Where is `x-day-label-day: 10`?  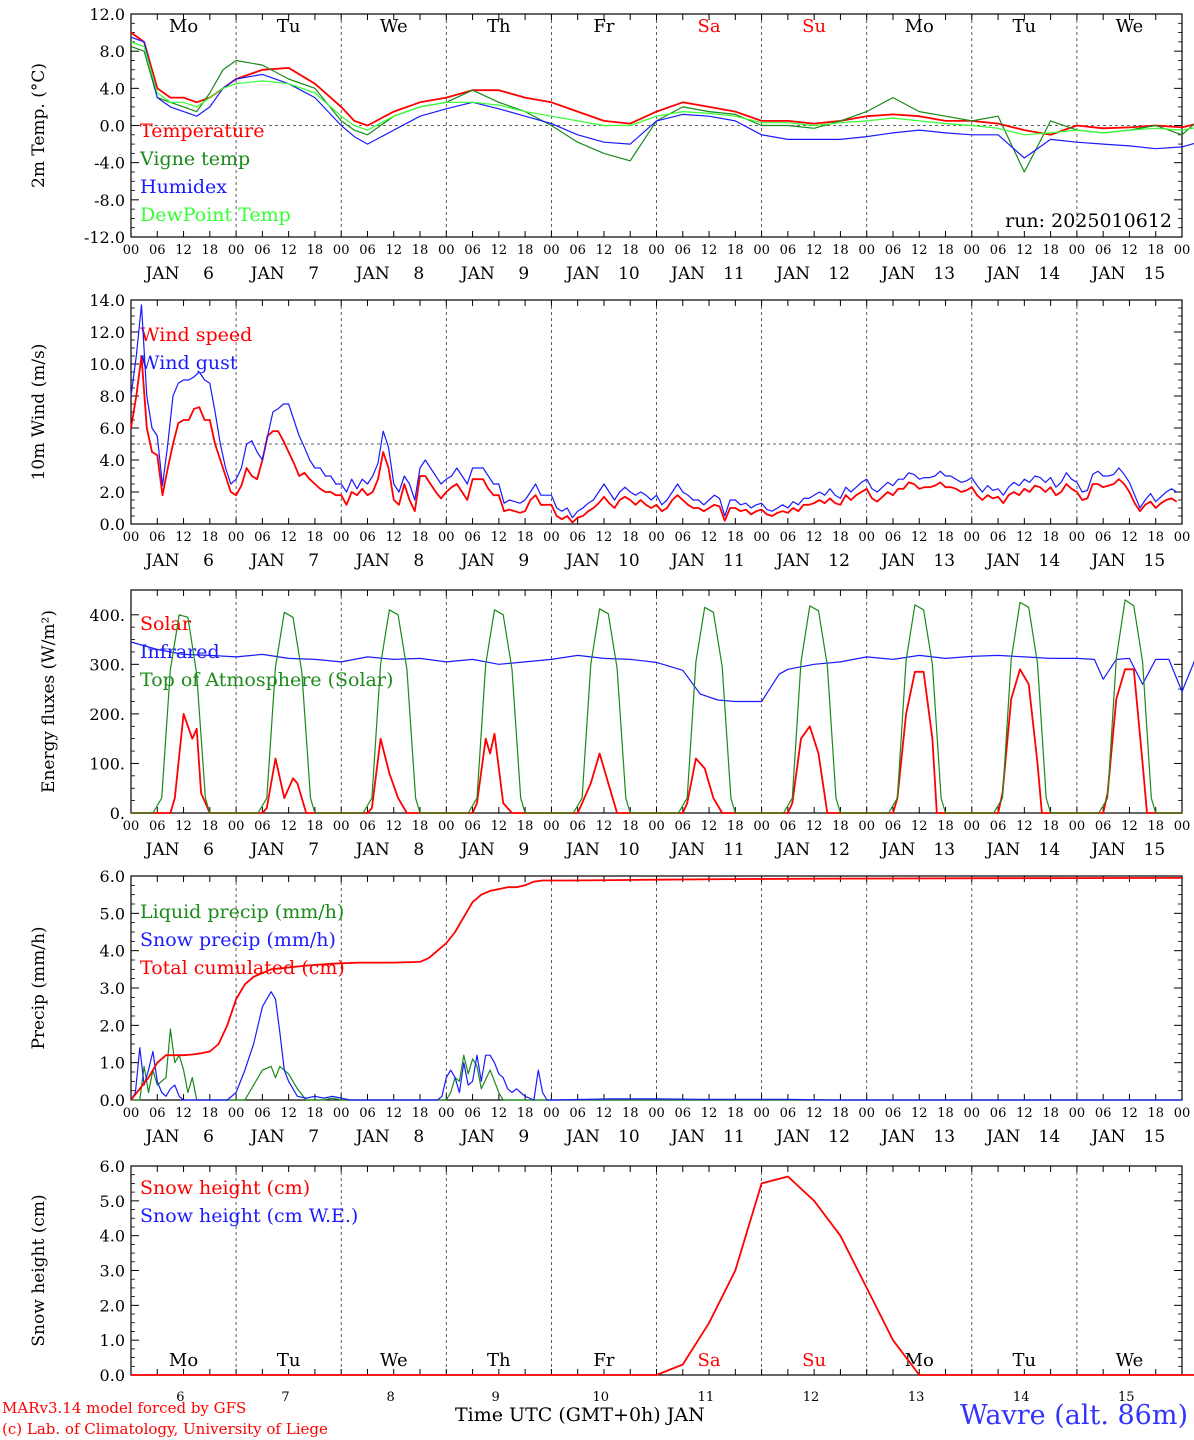
x-day-label-day: 10 is located at coordinates (629, 850).